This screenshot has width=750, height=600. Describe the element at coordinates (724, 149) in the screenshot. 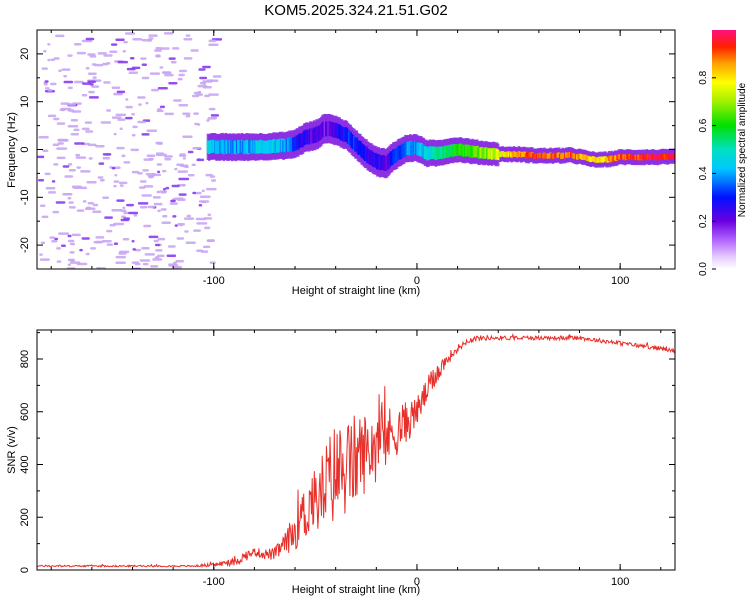

I see `colorbar-gradient` at that location.